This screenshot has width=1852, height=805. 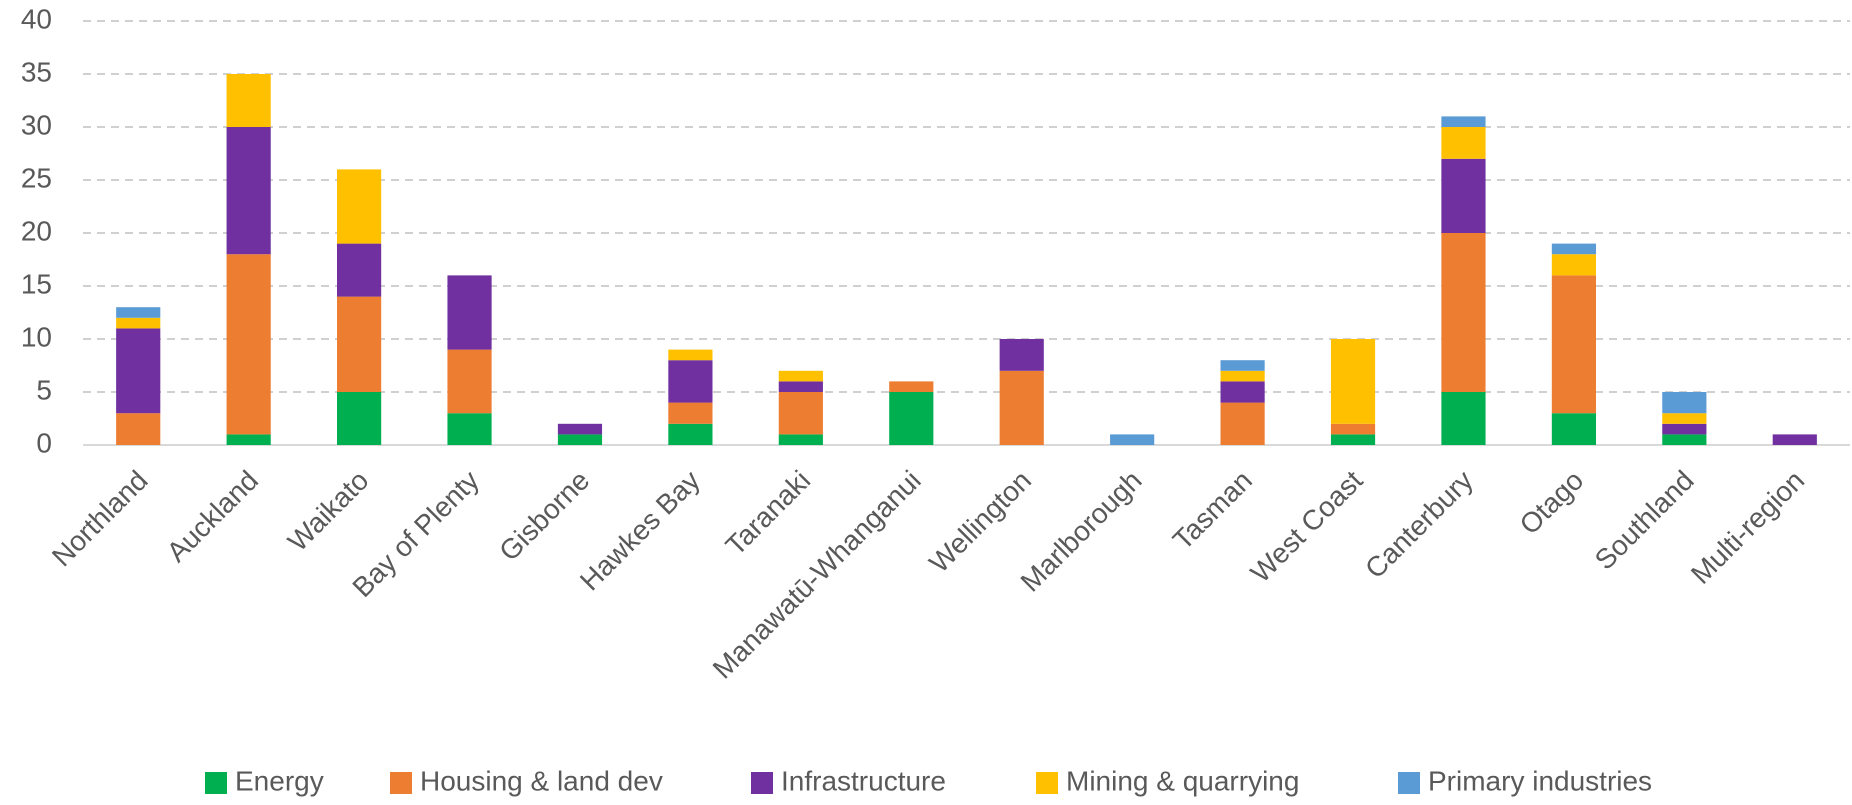 What do you see at coordinates (328, 511) in the screenshot?
I see `x-tick-label: Waikato` at bounding box center [328, 511].